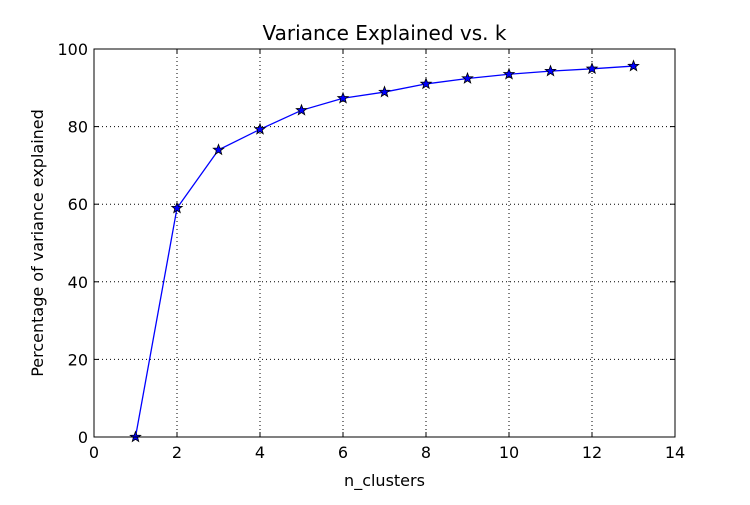  What do you see at coordinates (78, 127) in the screenshot?
I see `y-tick-label: 80` at bounding box center [78, 127].